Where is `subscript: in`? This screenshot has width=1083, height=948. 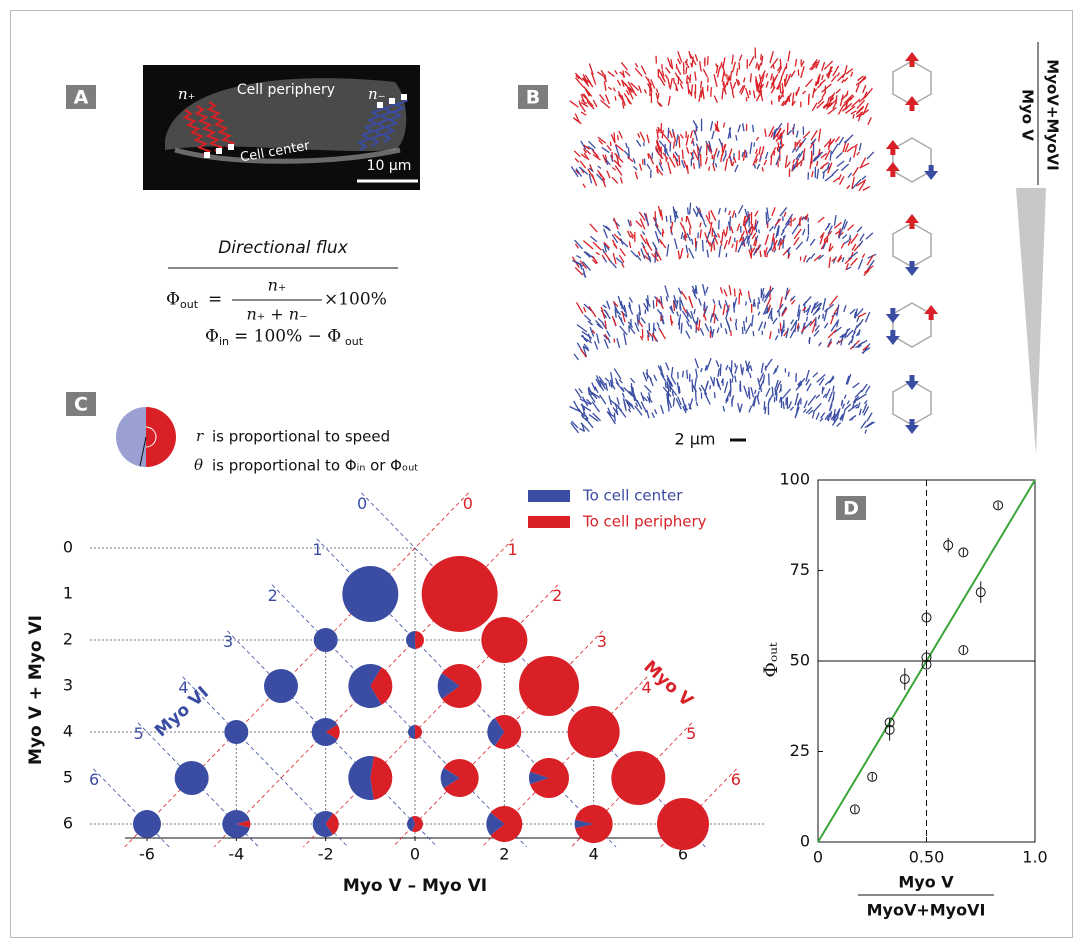
subscript: in is located at coordinates (224, 341).